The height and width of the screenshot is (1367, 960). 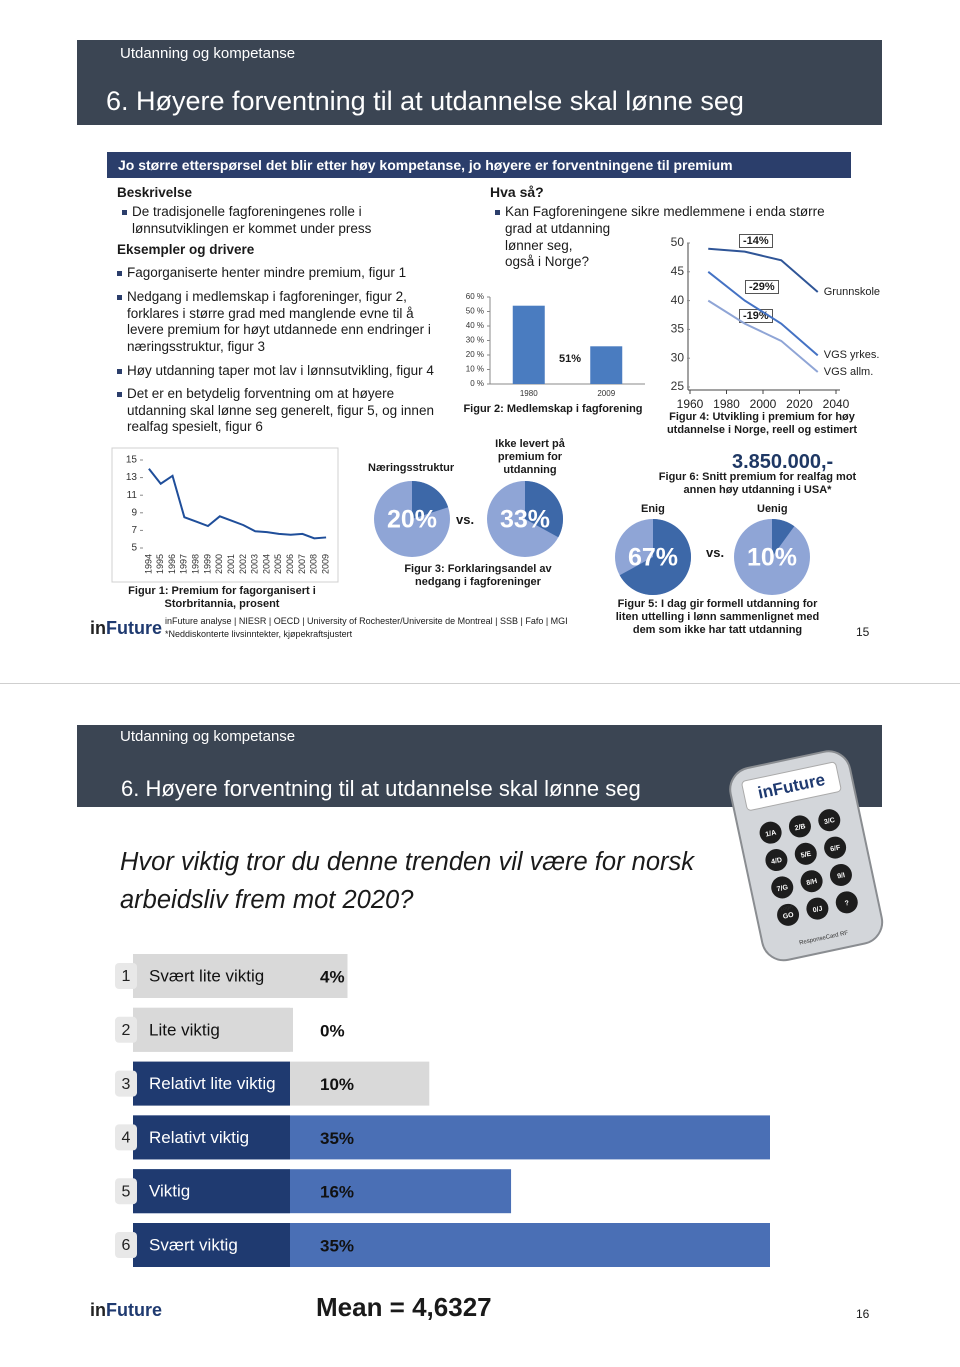 I want to click on value-label: 10%, so click(x=772, y=558).